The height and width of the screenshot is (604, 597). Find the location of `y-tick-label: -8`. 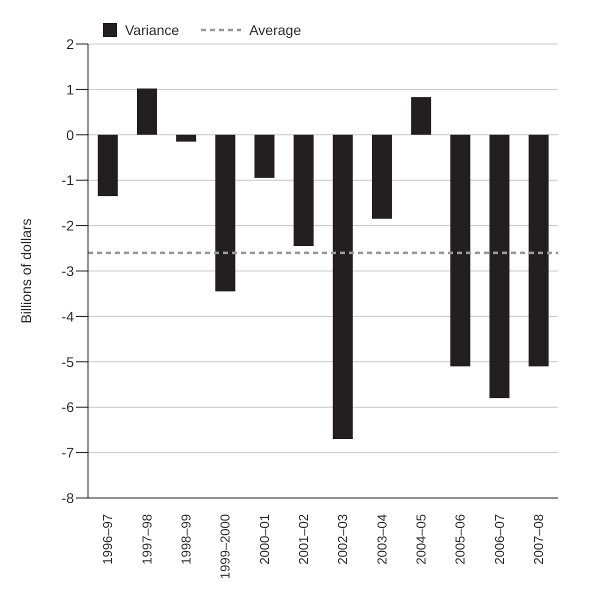

y-tick-label: -8 is located at coordinates (68, 498).